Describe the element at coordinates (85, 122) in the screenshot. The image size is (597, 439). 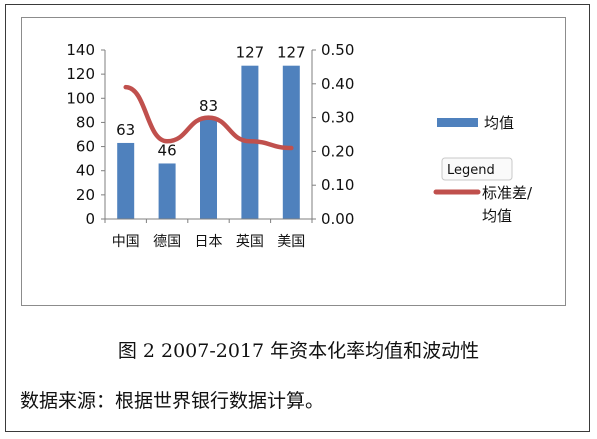
I see `y-axis-left-tick-label: 80` at that location.